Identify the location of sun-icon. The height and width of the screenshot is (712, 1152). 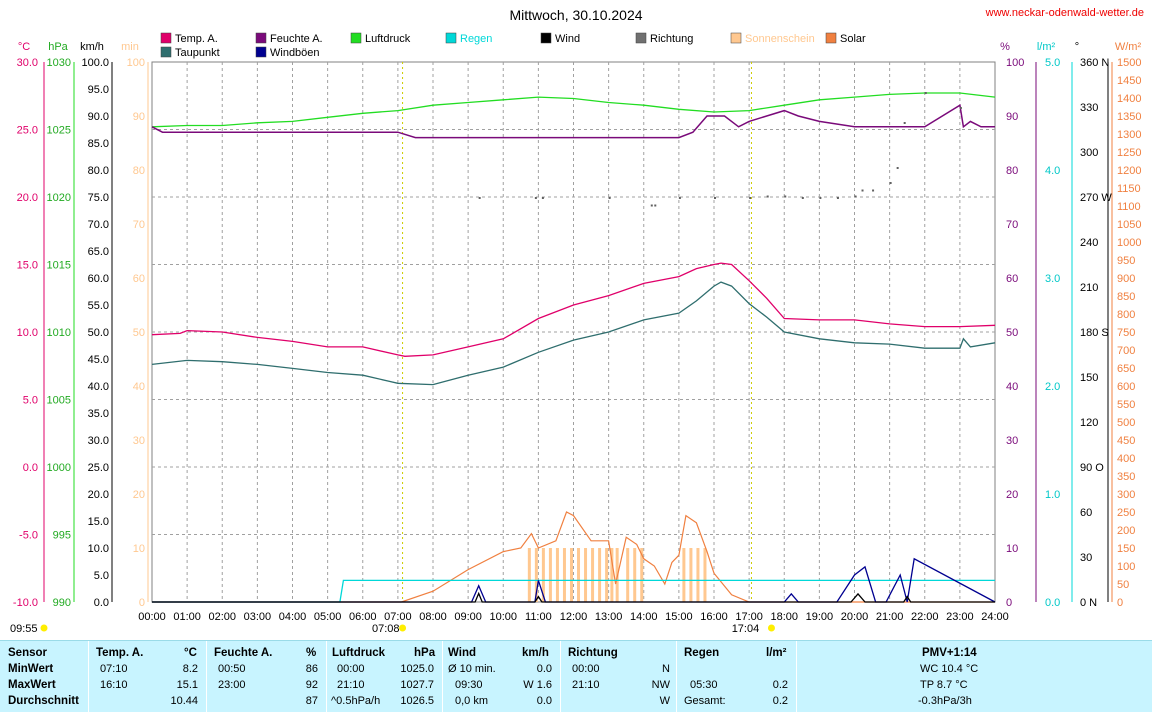
(403, 628).